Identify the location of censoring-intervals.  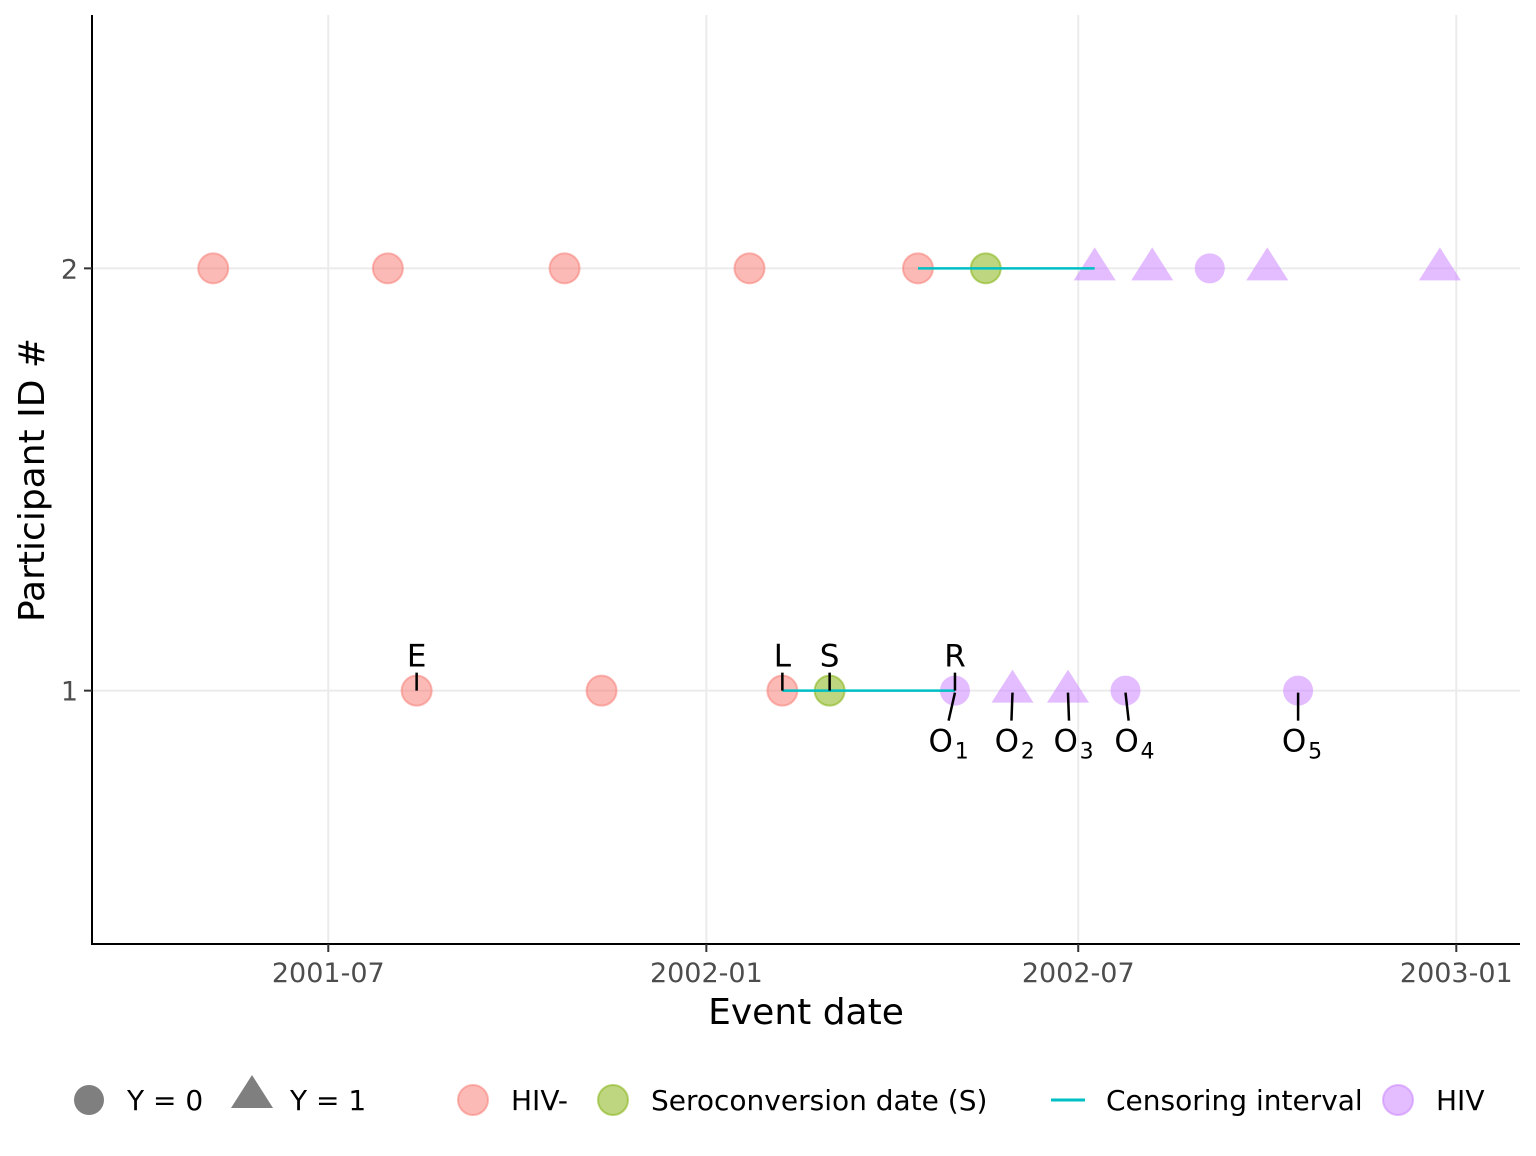
(938, 479).